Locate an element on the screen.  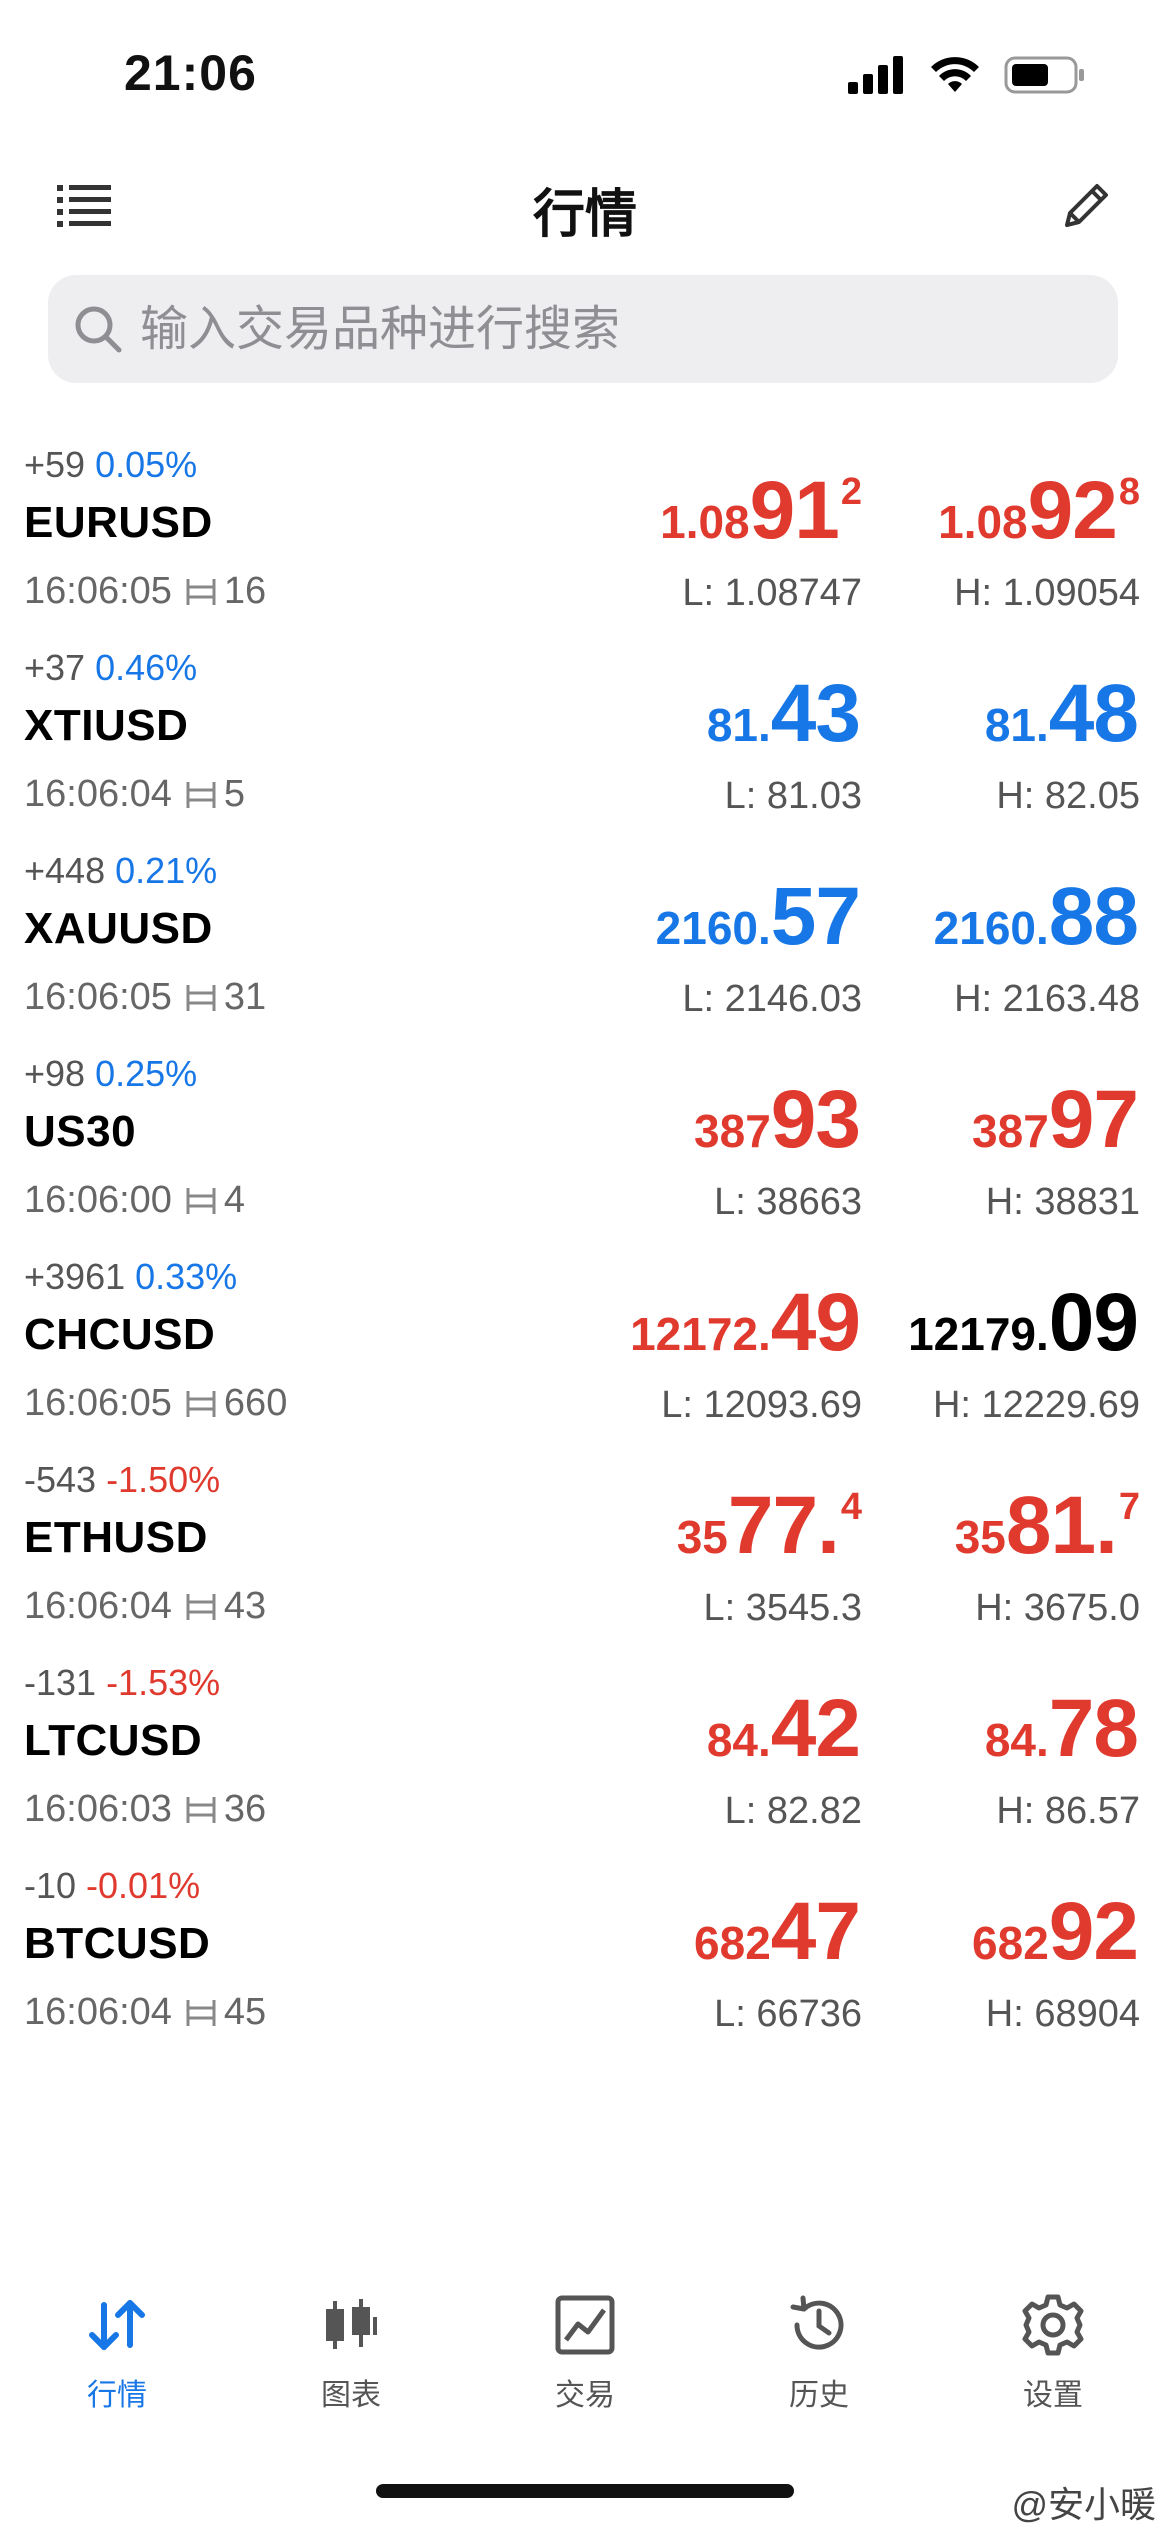
high-price: H: 38831 is located at coordinates (1062, 1202).